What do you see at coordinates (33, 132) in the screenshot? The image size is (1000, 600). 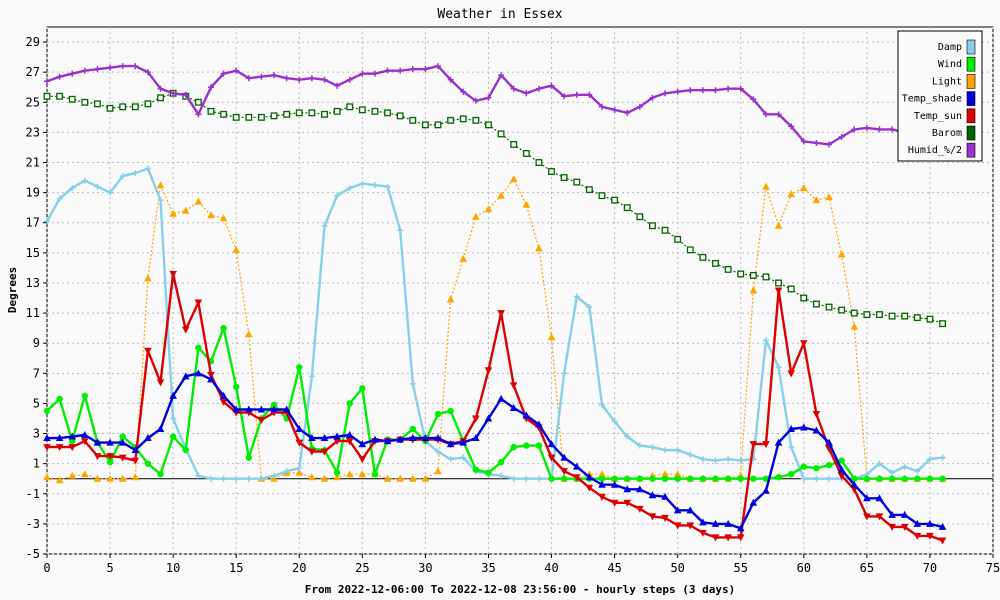 I see `y-tick-label: 23` at bounding box center [33, 132].